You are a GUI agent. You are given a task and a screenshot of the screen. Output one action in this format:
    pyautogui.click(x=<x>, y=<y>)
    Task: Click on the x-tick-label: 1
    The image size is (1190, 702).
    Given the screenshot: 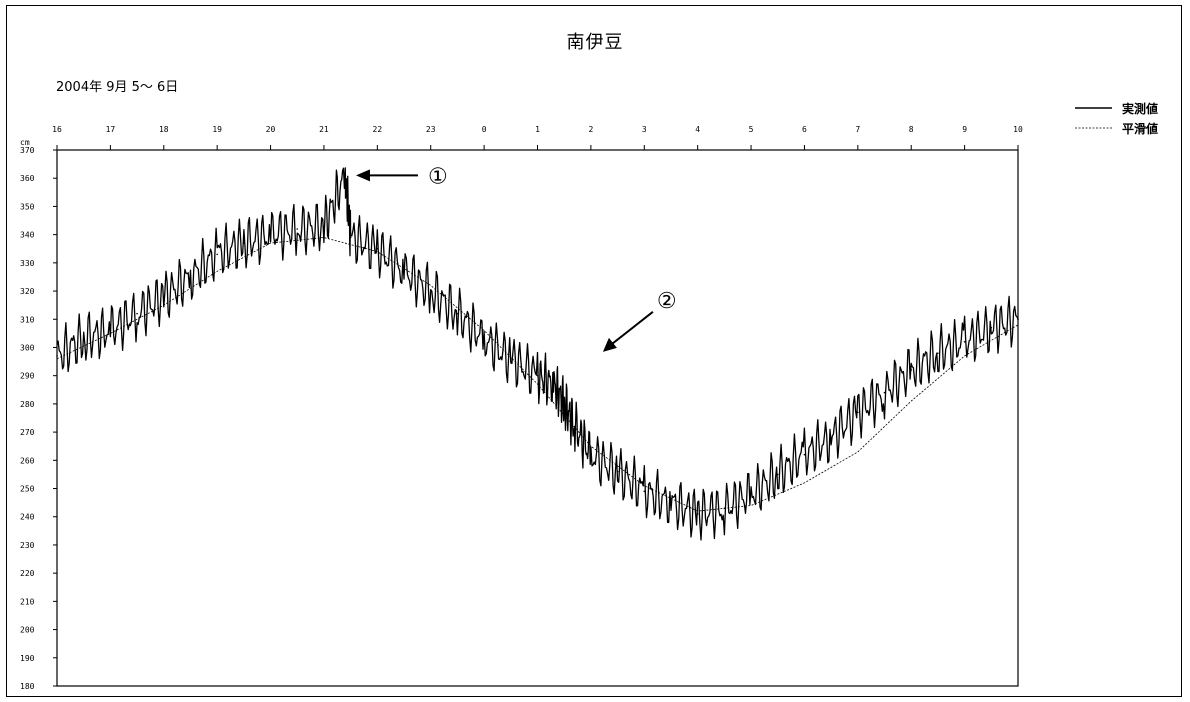 What is the action you would take?
    pyautogui.click(x=537, y=129)
    